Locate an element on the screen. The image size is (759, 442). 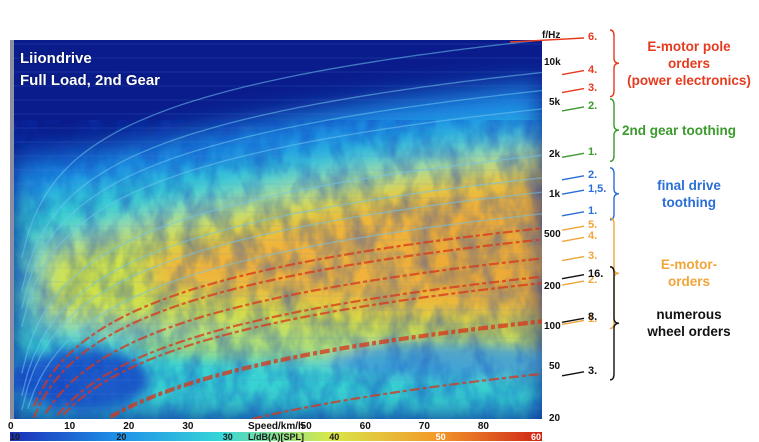
x-tick-label: 60 is located at coordinates (365, 426).